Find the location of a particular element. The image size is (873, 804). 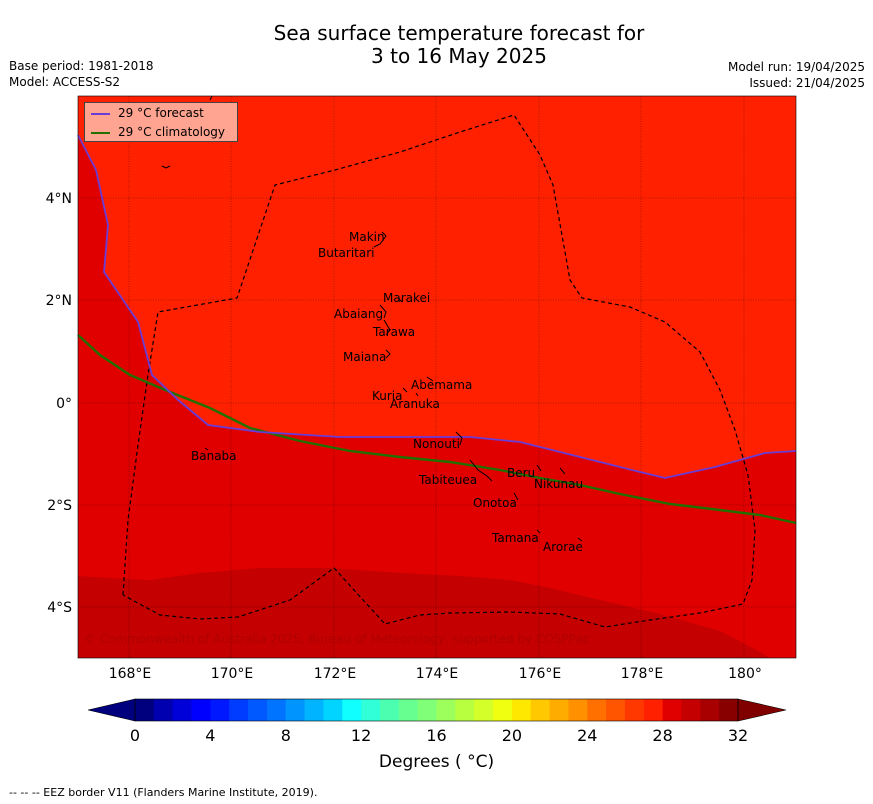

island-label-abaiang: Abaiang is located at coordinates (358, 314).